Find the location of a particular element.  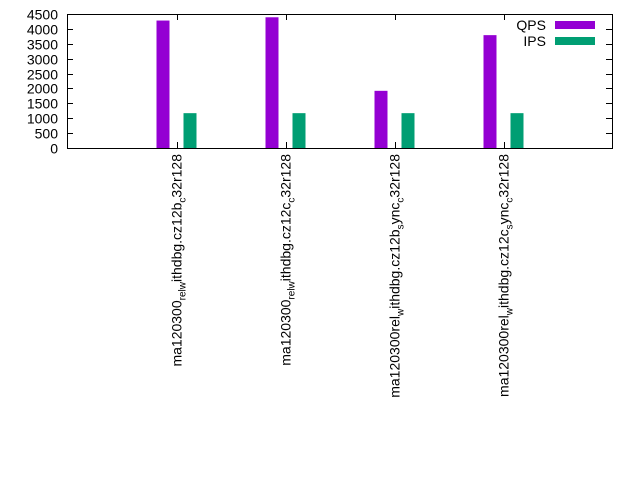

y-tick-label: 0 is located at coordinates (54, 149).